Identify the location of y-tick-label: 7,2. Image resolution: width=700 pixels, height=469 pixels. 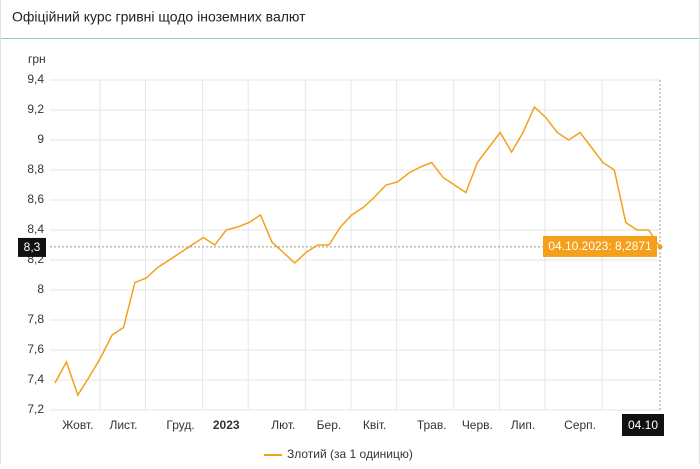
(35, 409).